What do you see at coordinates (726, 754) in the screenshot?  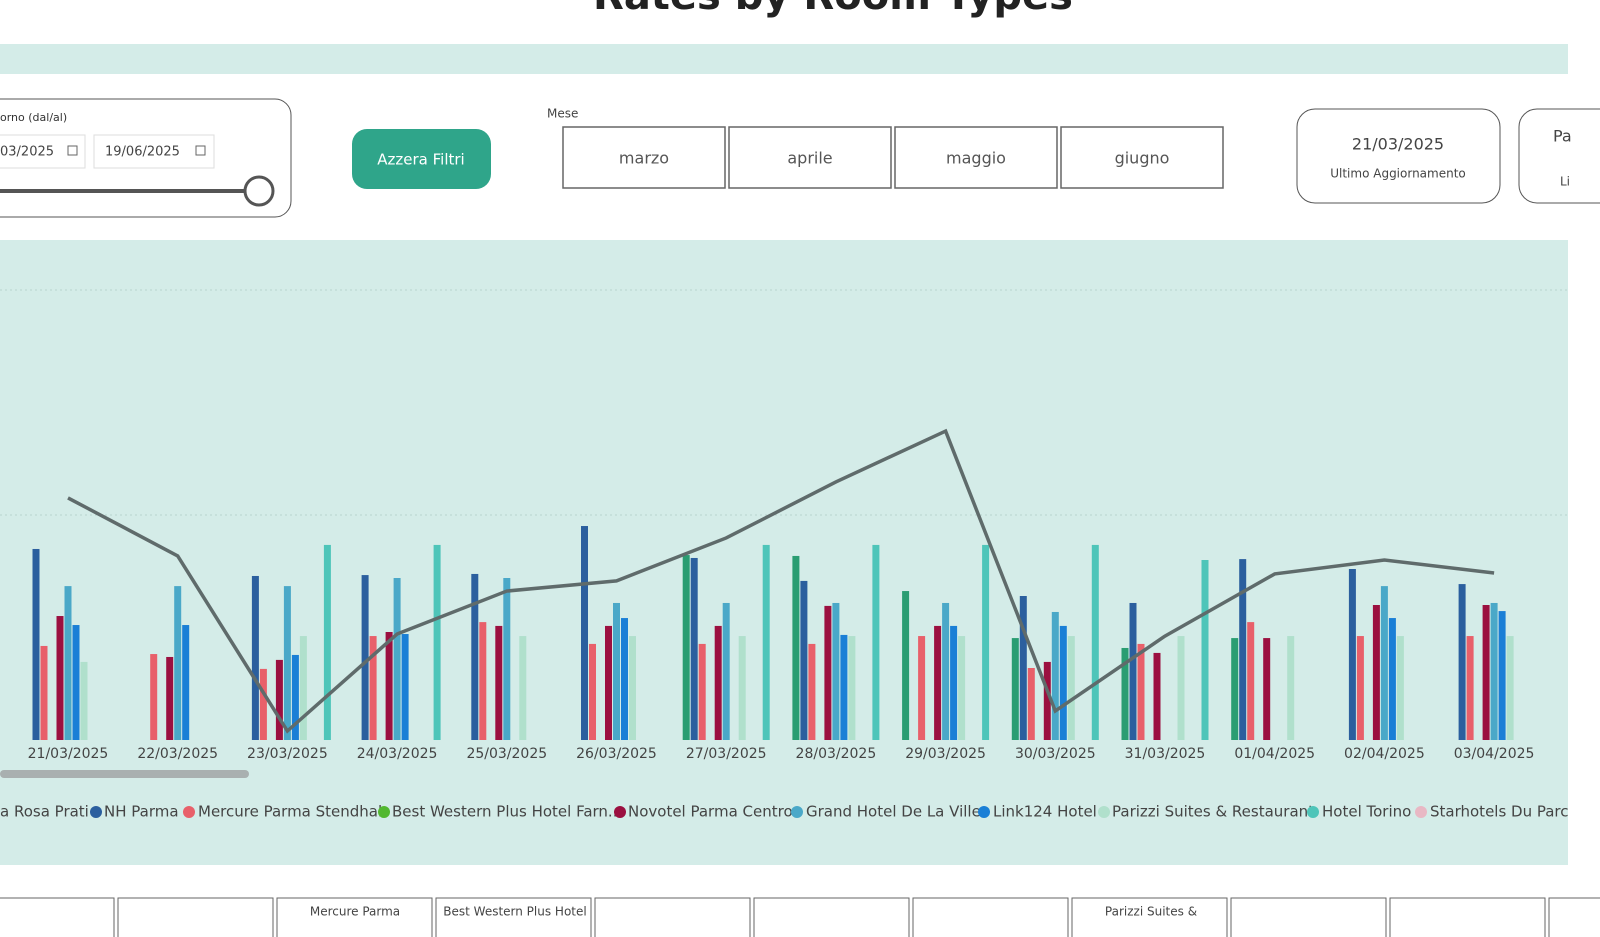 I see `x-tick-label: 27/03/2025` at bounding box center [726, 754].